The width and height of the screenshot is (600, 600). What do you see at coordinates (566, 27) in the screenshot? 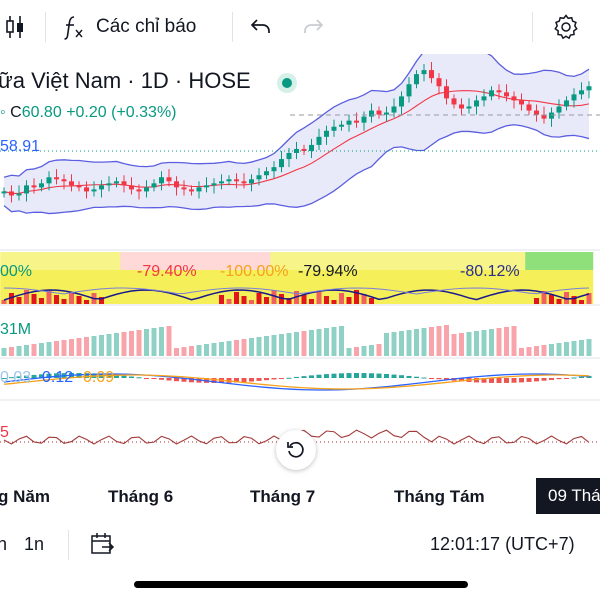
I see `settings-button` at bounding box center [566, 27].